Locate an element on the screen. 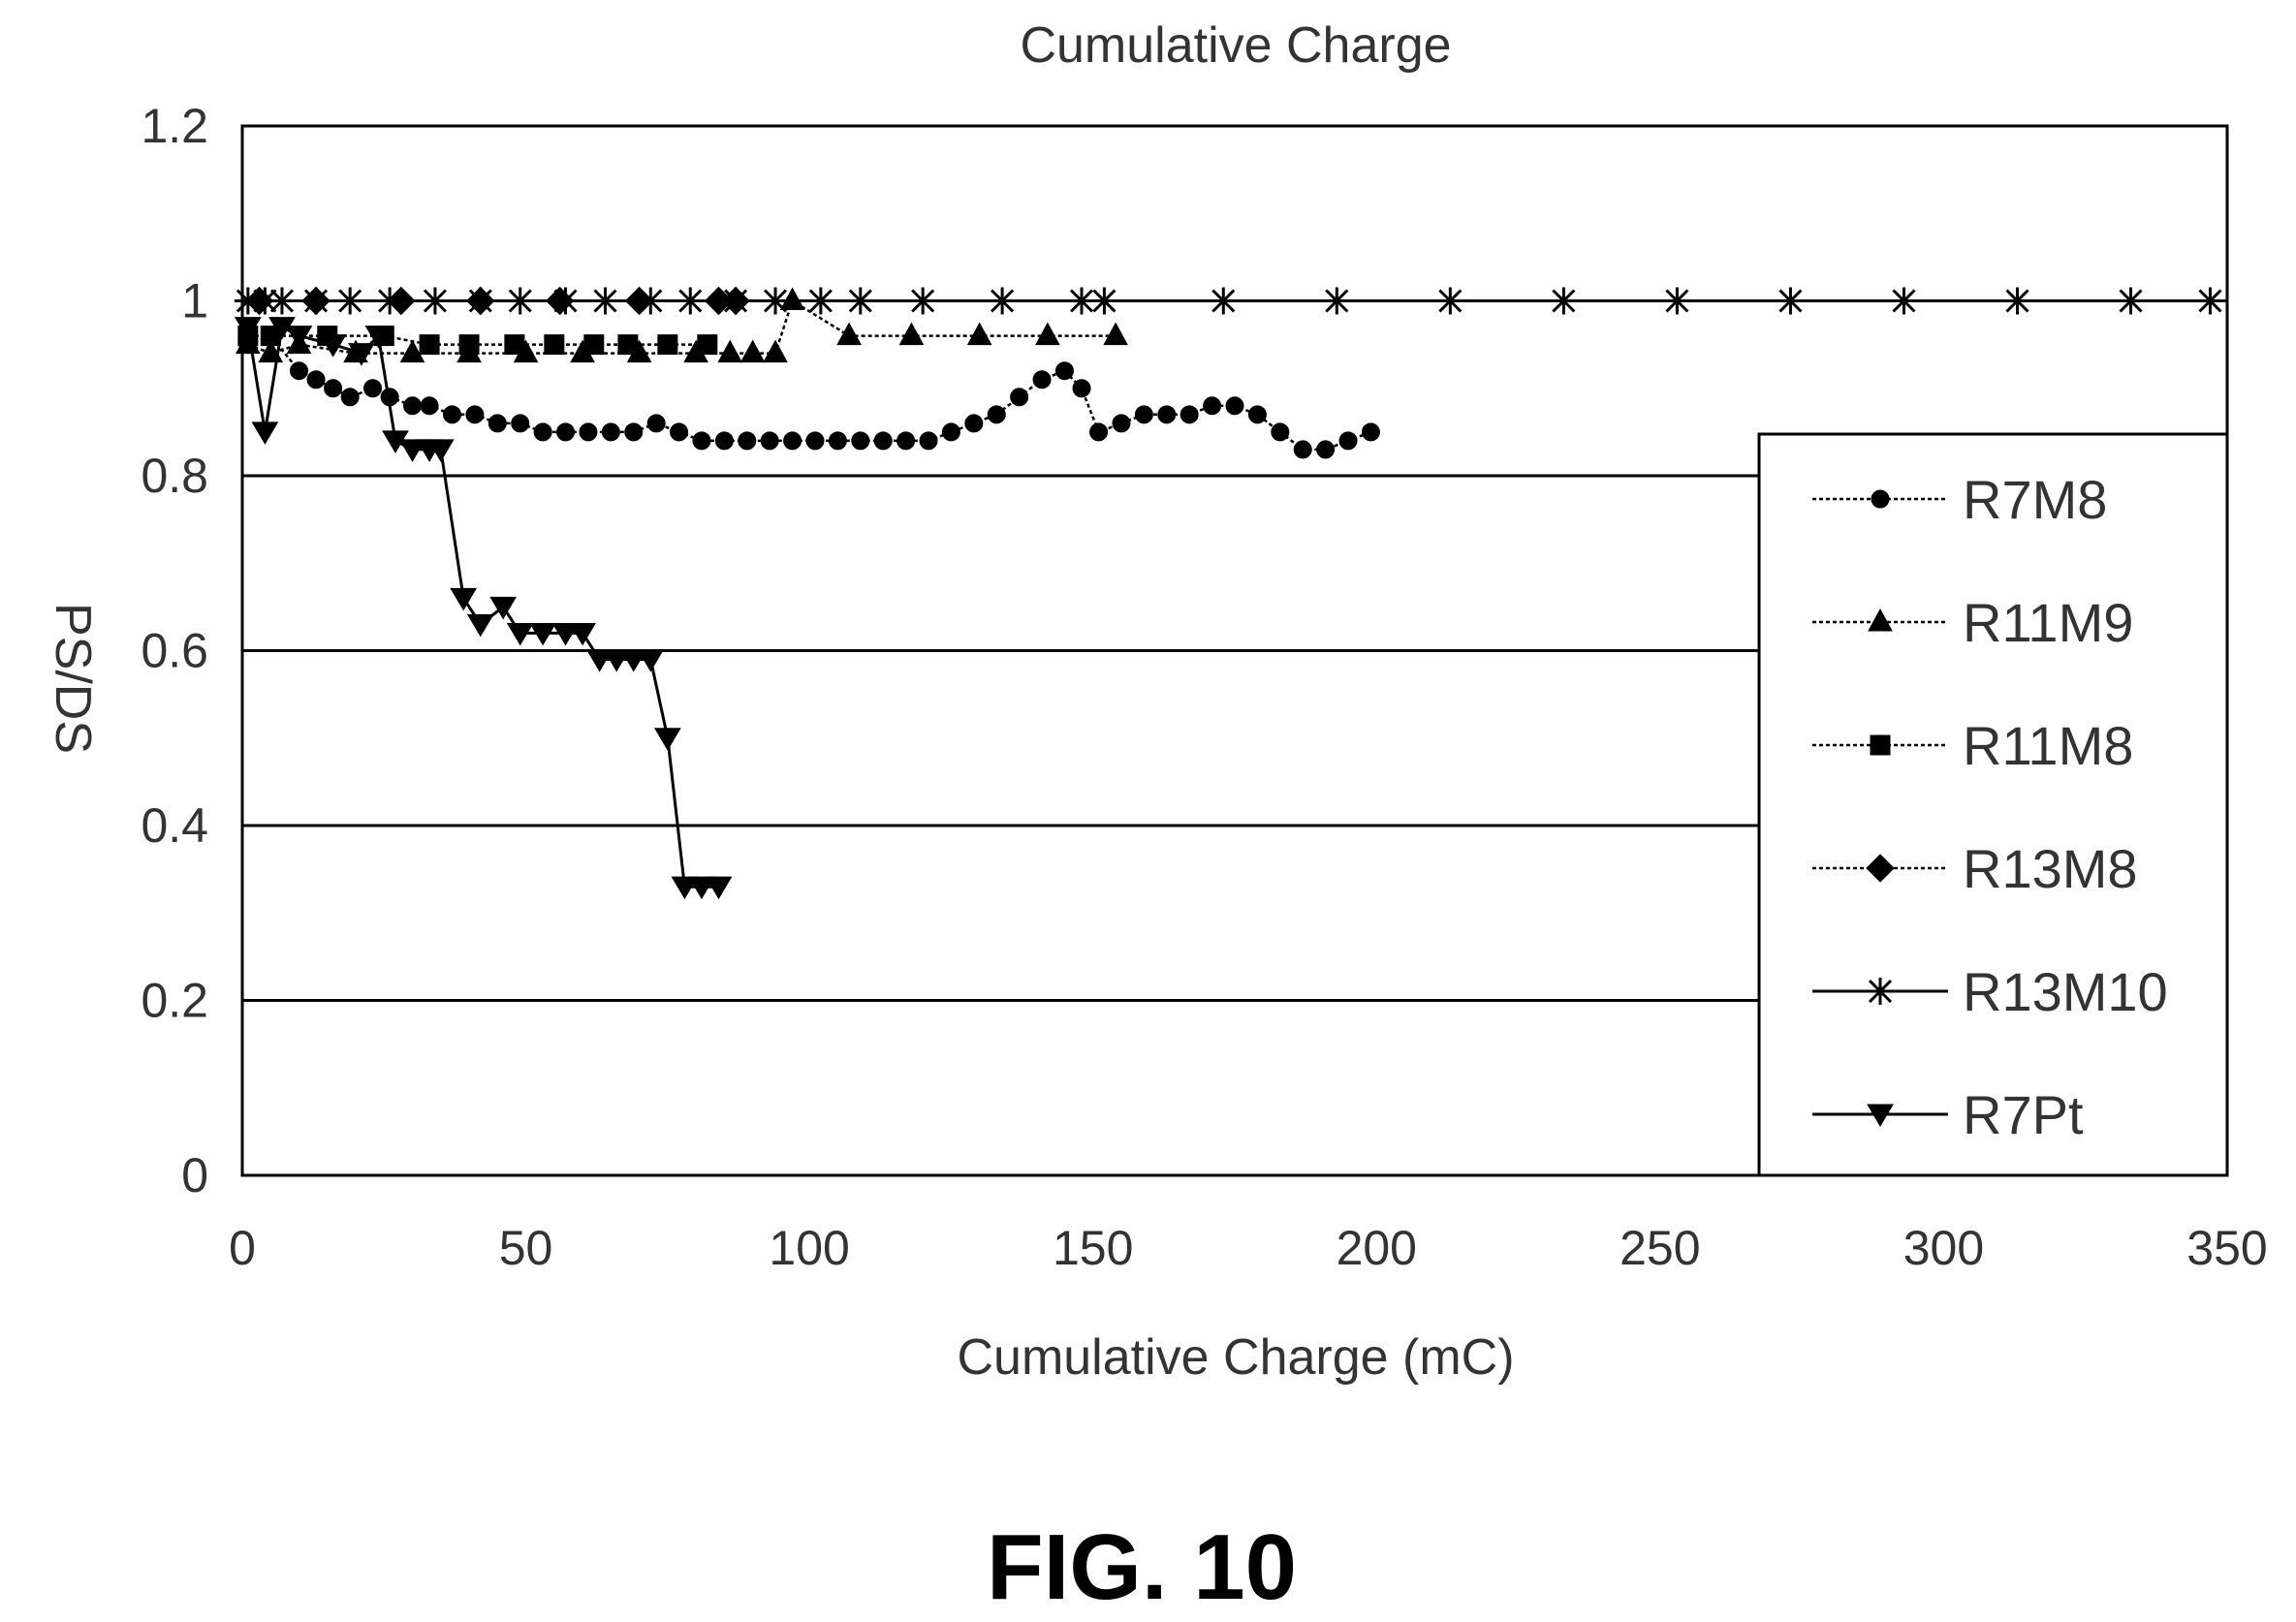  legend-marker-r7m8 is located at coordinates (1881, 499).